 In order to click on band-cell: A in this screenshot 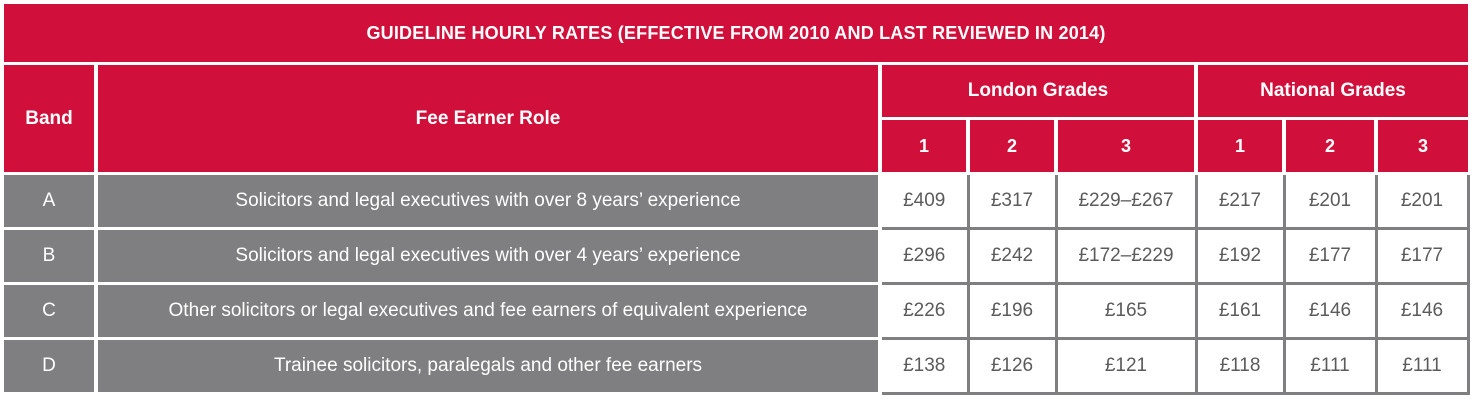, I will do `click(51, 201)`.